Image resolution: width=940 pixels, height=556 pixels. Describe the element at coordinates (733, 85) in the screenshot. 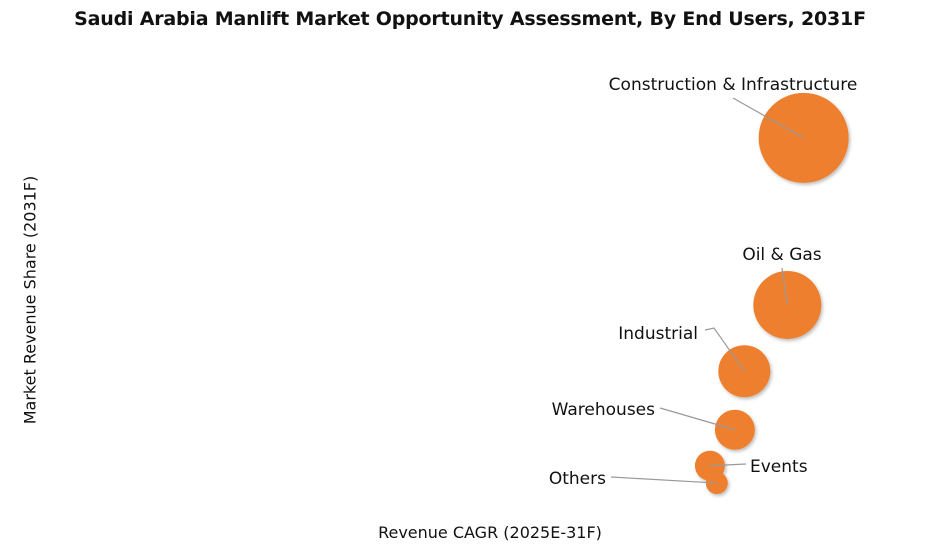

I see `data-label: Construction & Infrastructure` at that location.